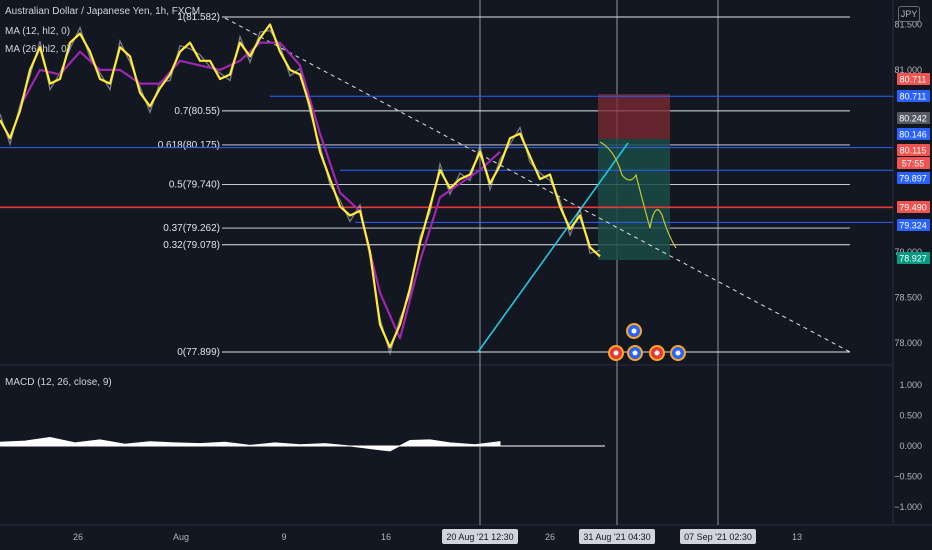 This screenshot has height=550, width=932. What do you see at coordinates (191, 228) in the screenshot?
I see `fib-level-label-4: 0.37(79.262)` at bounding box center [191, 228].